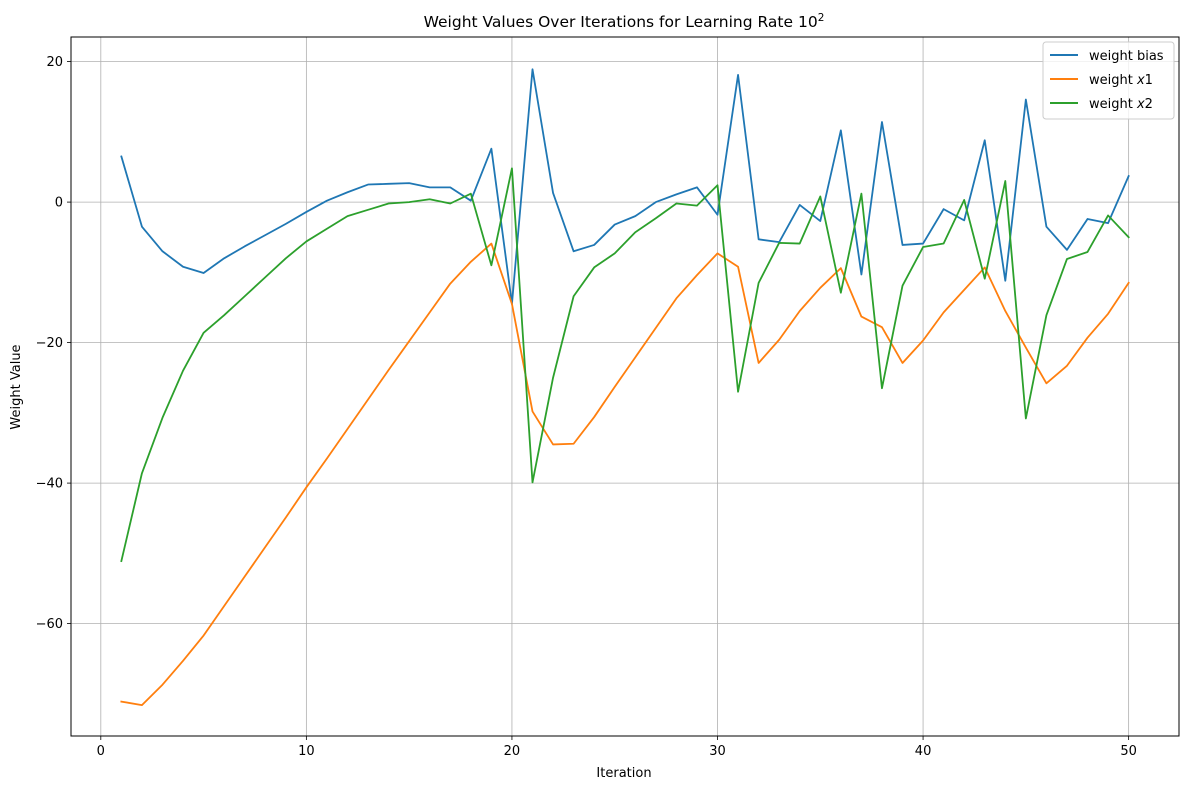 The height and width of the screenshot is (790, 1189). I want to click on x-tick-label: 10, so click(306, 751).